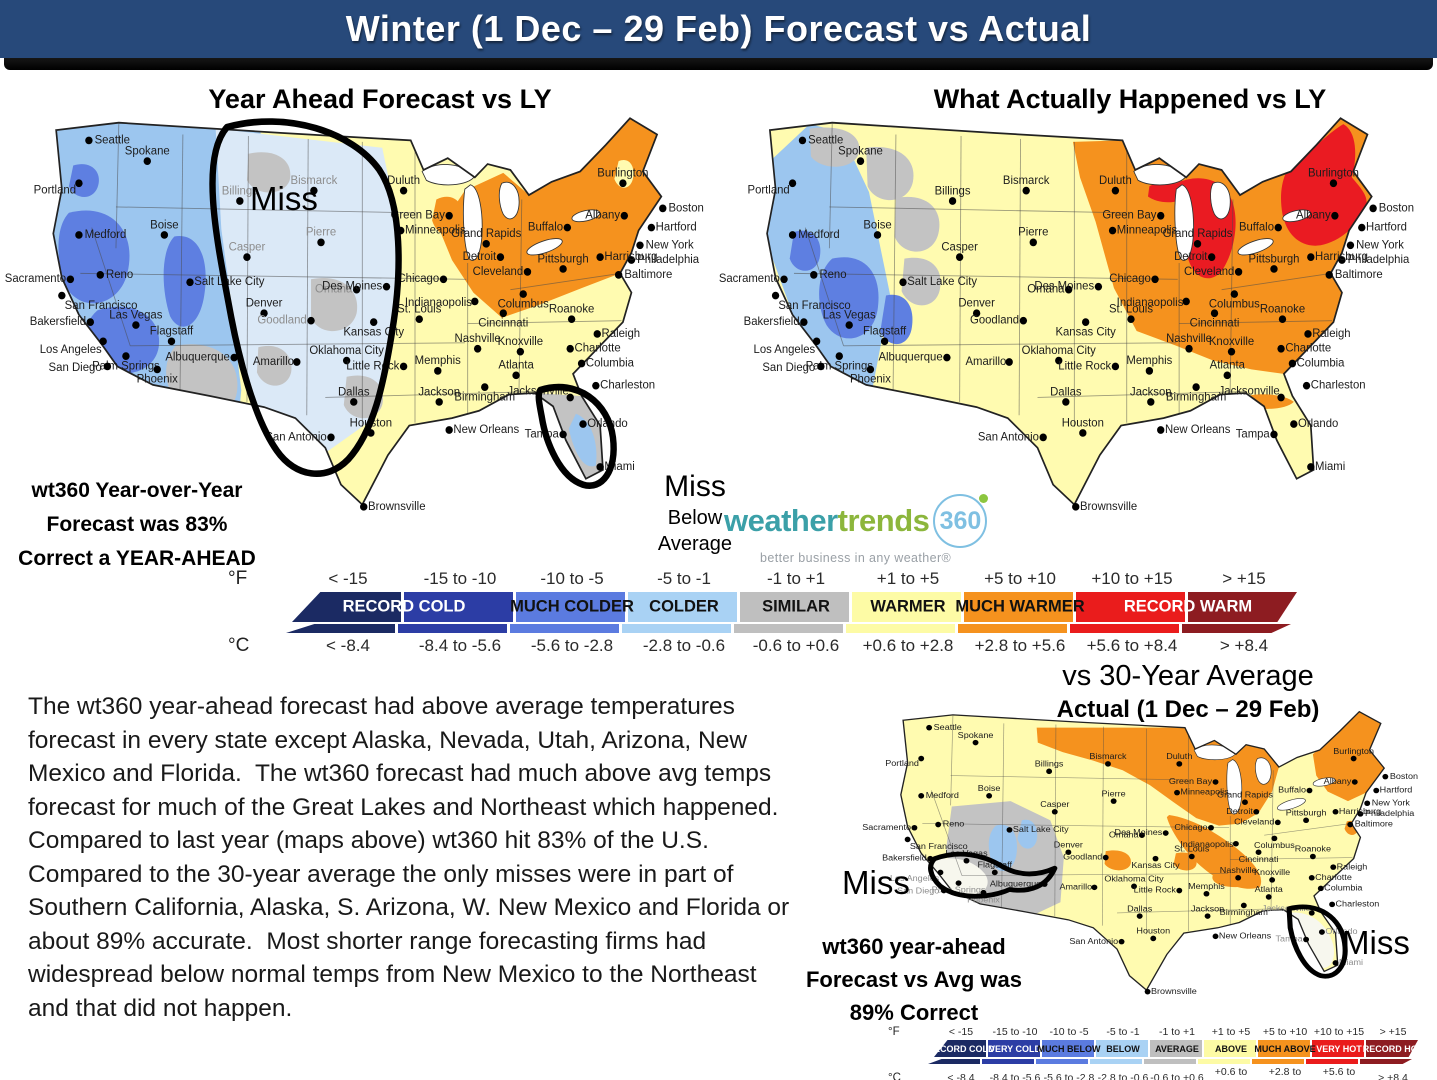  Describe the element at coordinates (1015, 884) in the screenshot. I see `city-label: Albuquerque` at that location.